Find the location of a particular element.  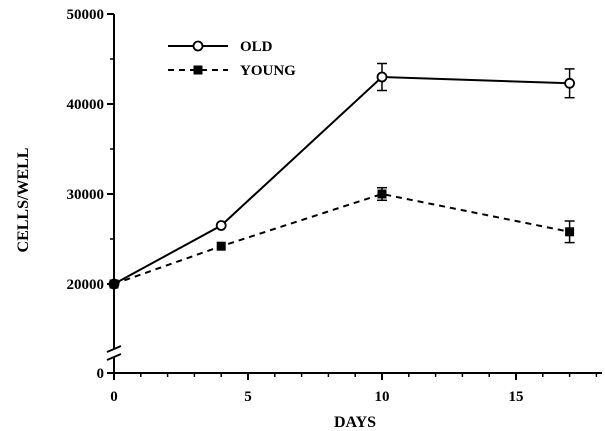

y-tick-label: 20000 is located at coordinates (86, 285).